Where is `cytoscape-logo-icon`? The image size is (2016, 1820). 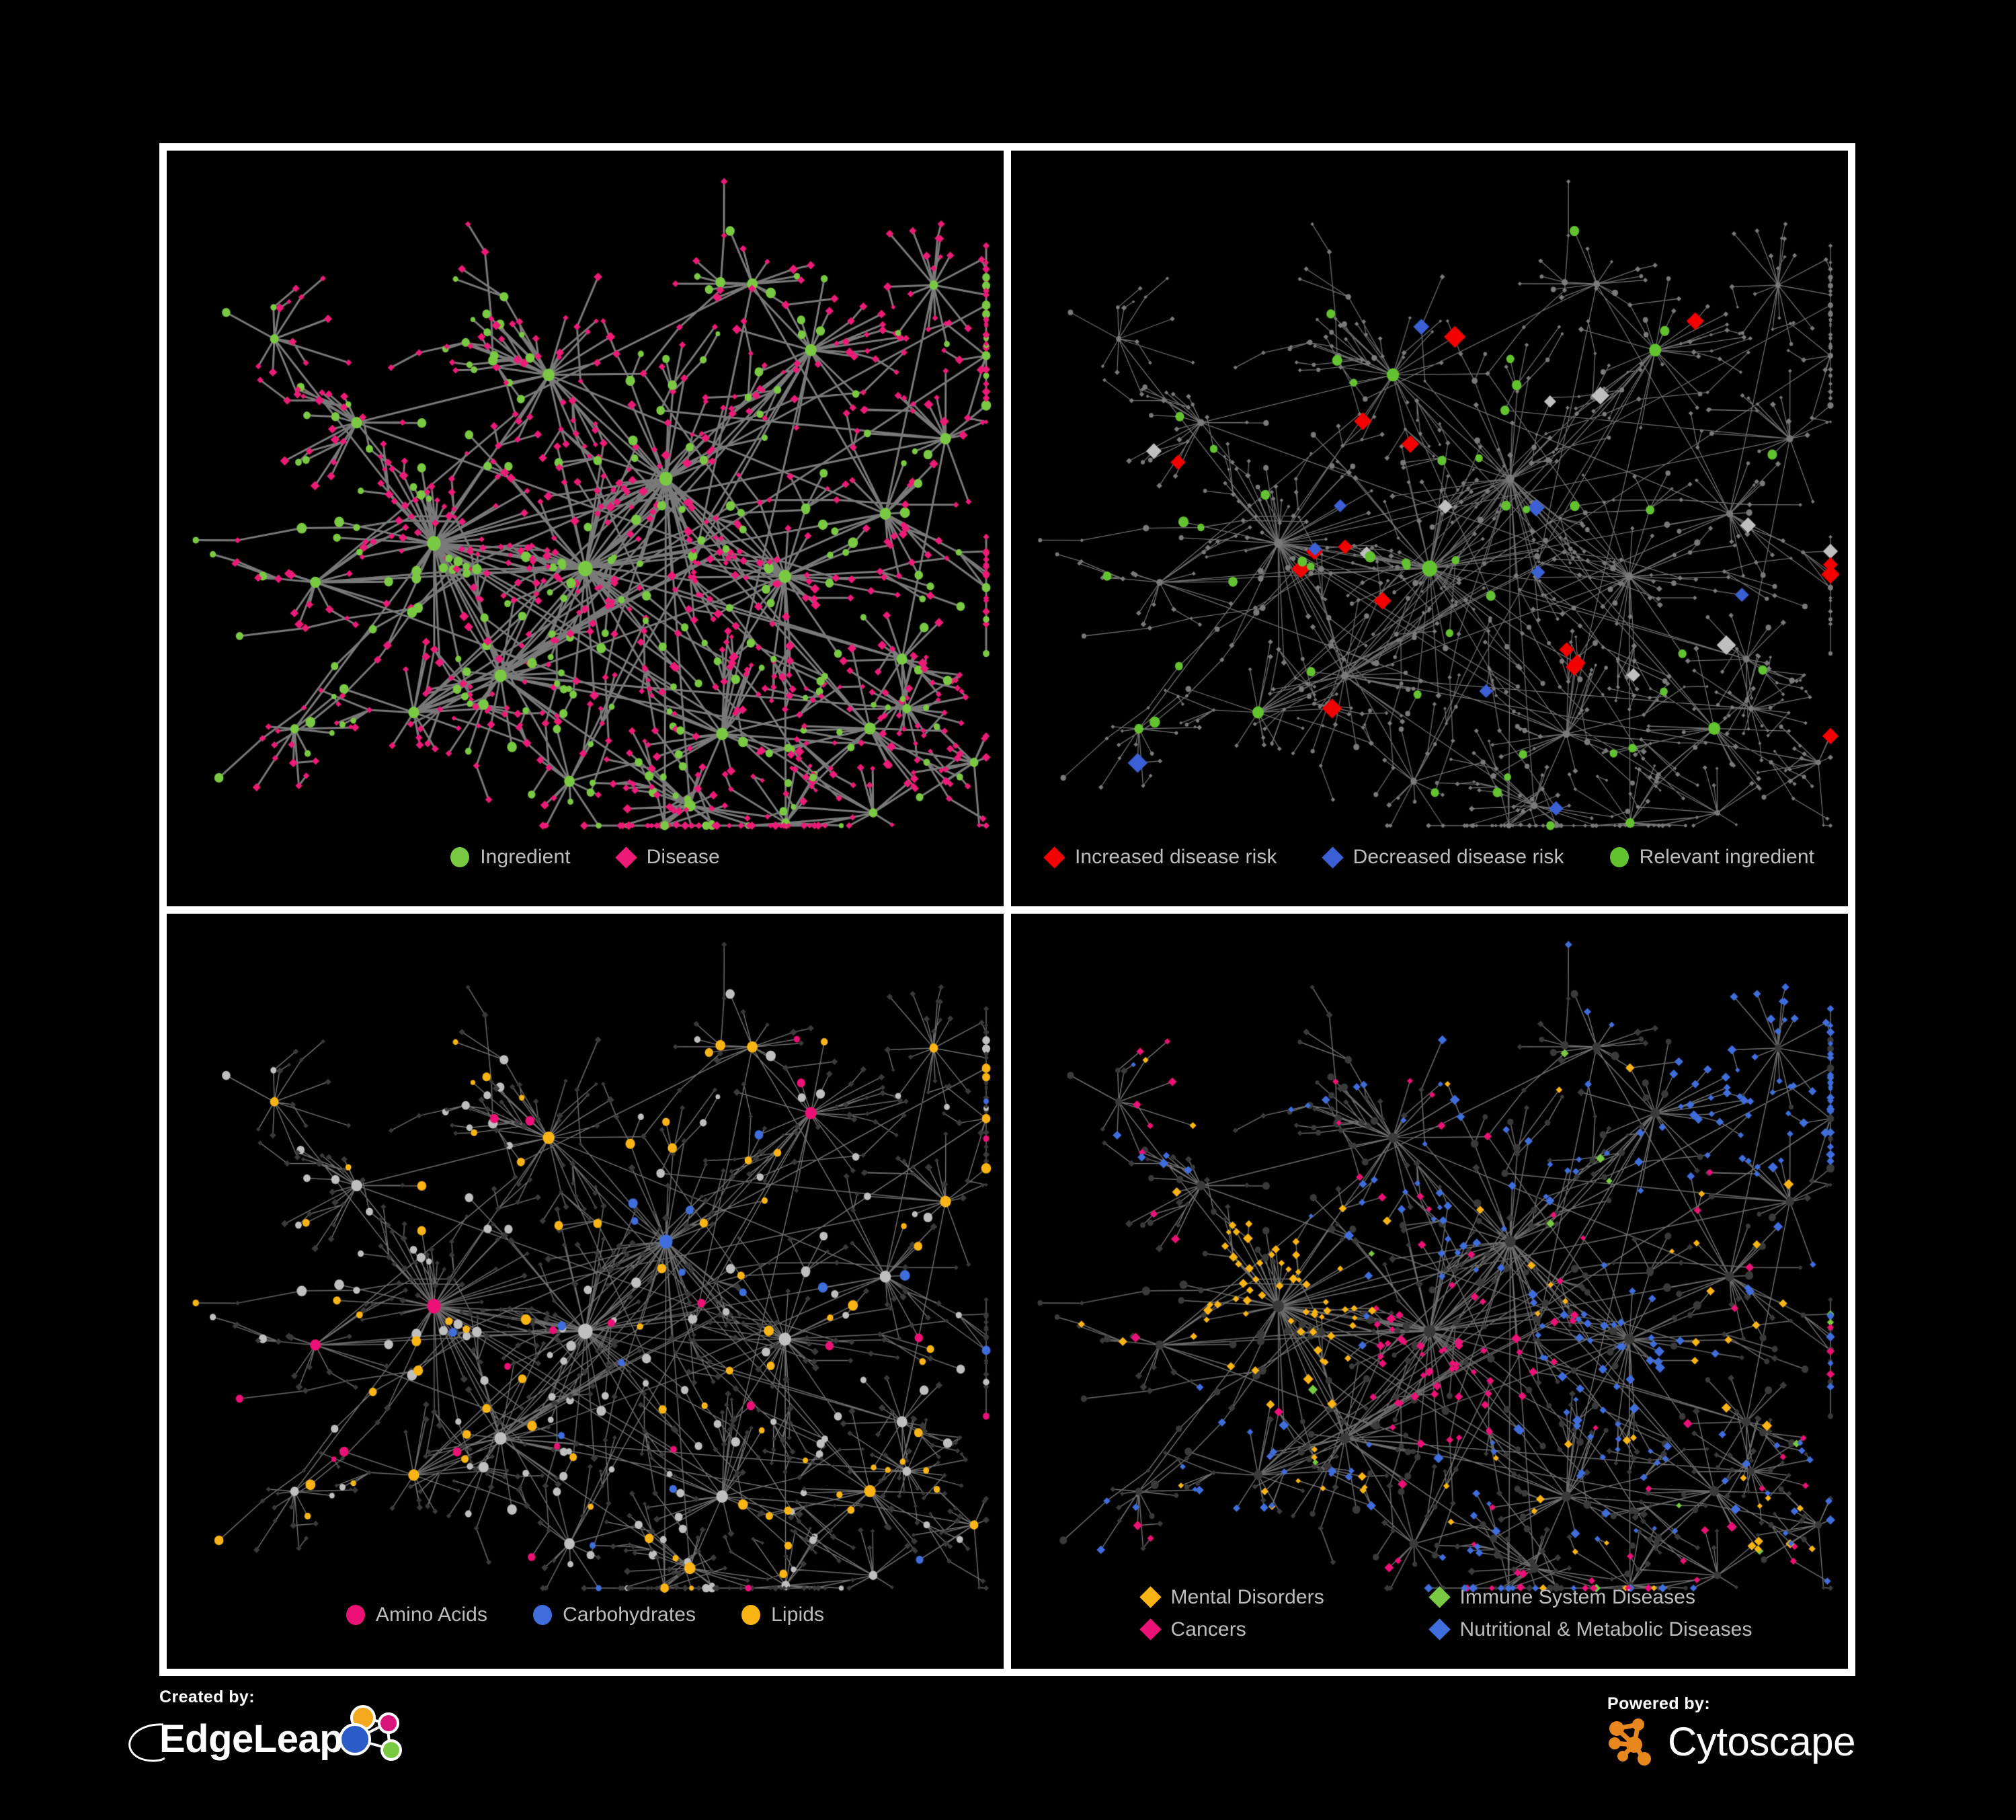 cytoscape-logo-icon is located at coordinates (1630, 1742).